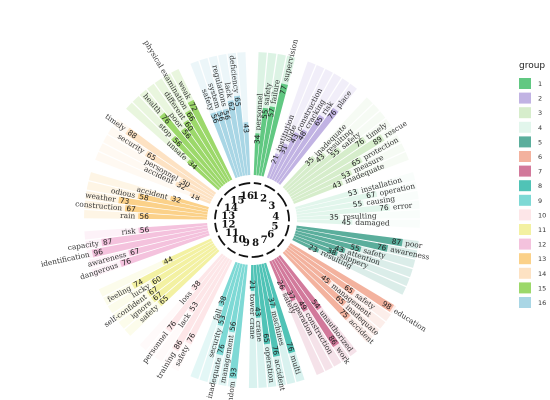 This screenshot has width=550, height=400. I want to click on legend-label: 5, so click(540, 142).